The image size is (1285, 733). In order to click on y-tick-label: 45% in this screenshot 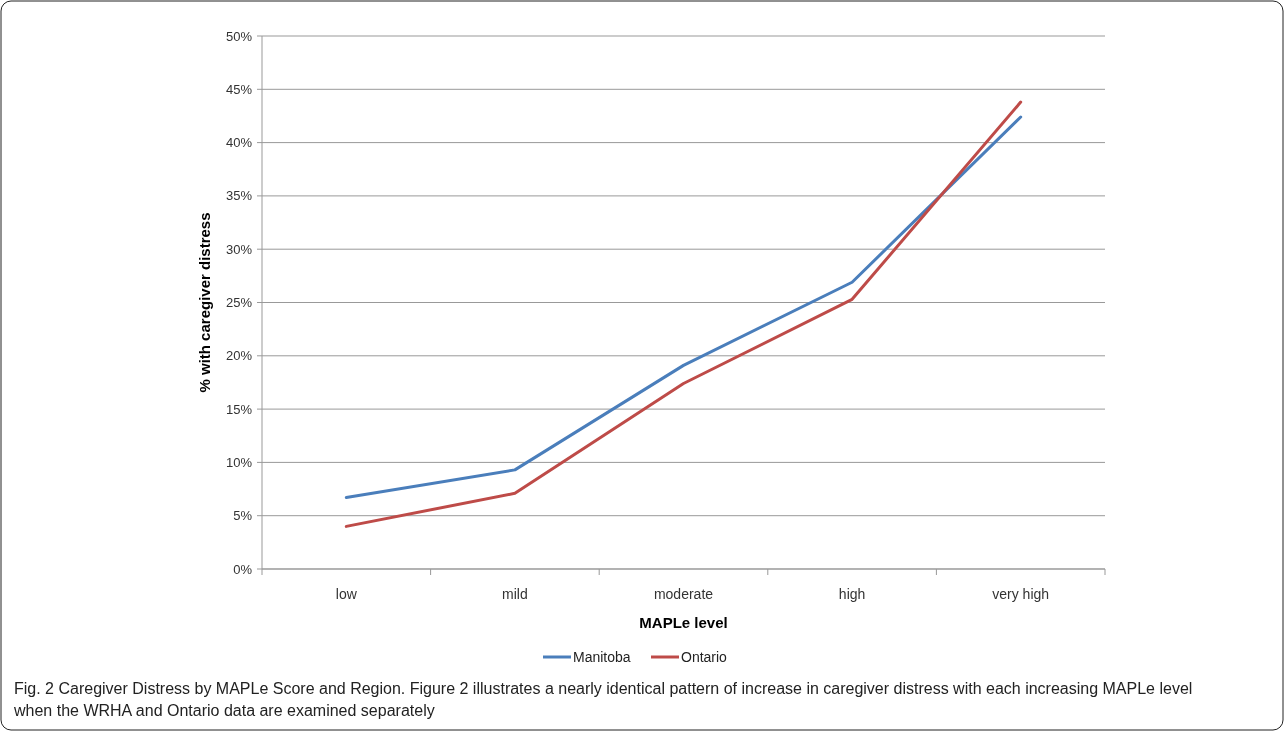, I will do `click(239, 89)`.